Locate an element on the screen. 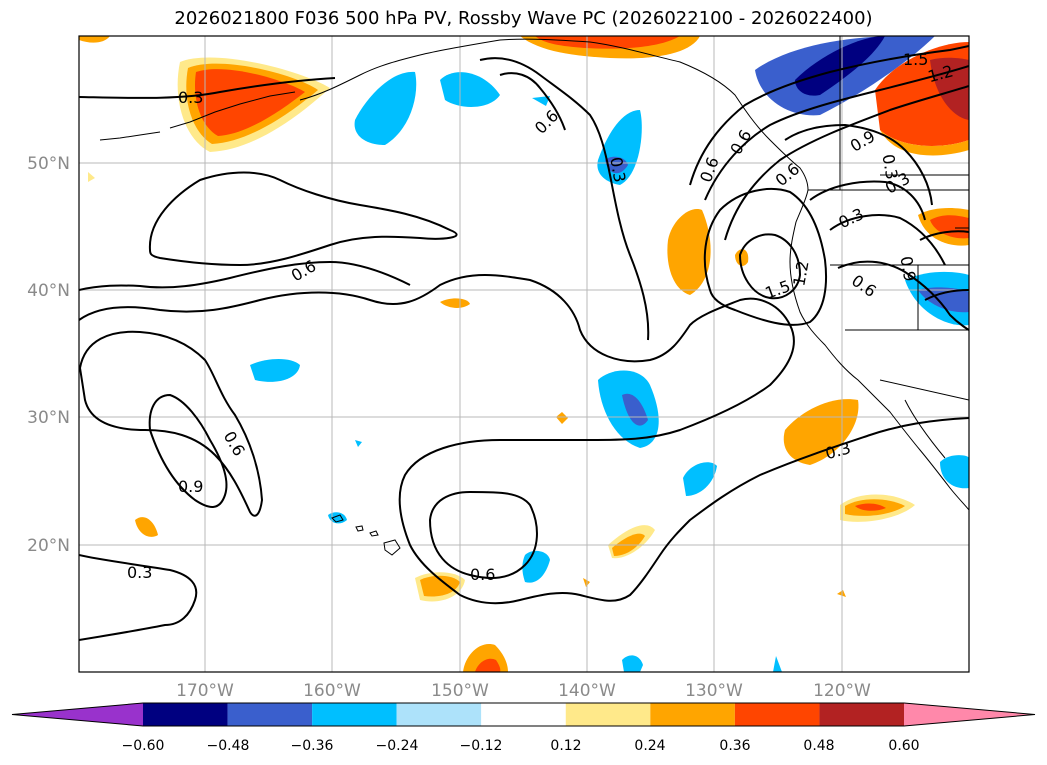 The image size is (1047, 765). lat-label: 20°N is located at coordinates (48, 546).